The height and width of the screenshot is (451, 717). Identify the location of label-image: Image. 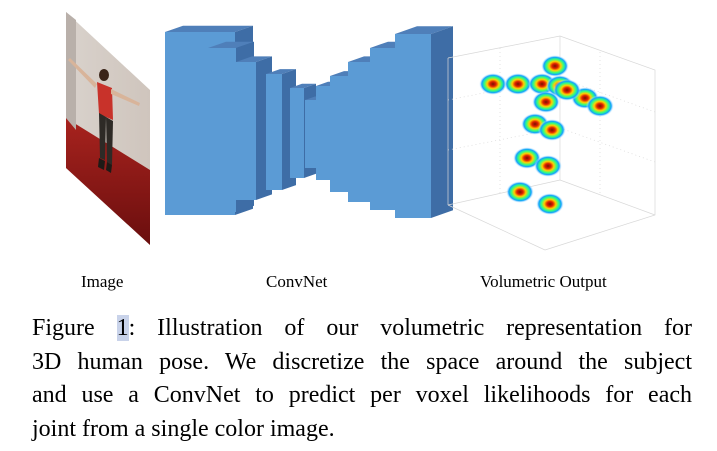
(102, 281).